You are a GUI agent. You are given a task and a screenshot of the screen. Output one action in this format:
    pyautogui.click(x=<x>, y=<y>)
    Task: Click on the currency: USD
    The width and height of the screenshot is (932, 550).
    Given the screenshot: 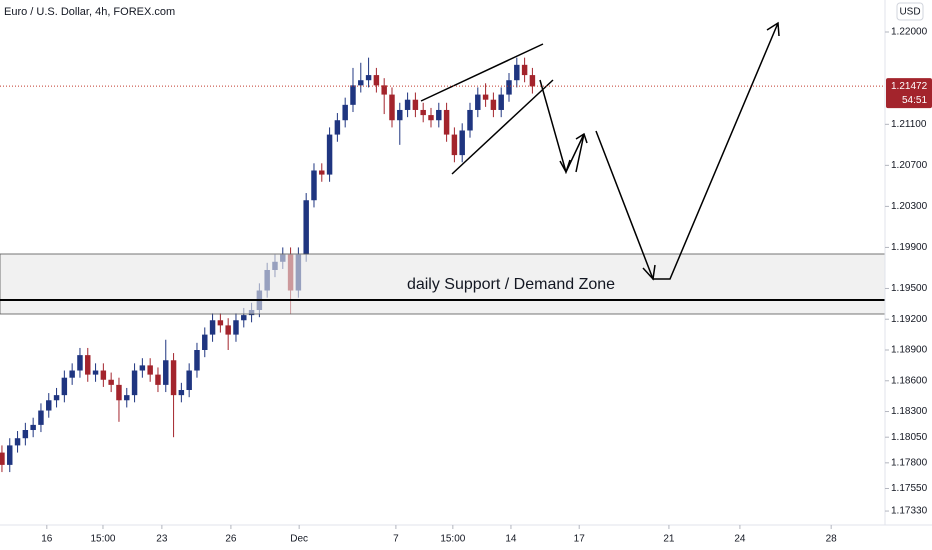 What is the action you would take?
    pyautogui.click(x=909, y=12)
    